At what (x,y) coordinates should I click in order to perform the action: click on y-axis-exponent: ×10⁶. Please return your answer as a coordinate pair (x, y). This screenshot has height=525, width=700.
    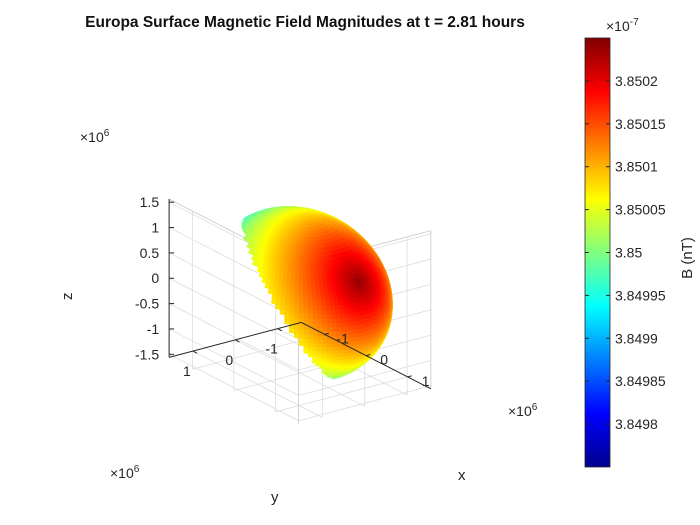
    Looking at the image, I should click on (125, 472).